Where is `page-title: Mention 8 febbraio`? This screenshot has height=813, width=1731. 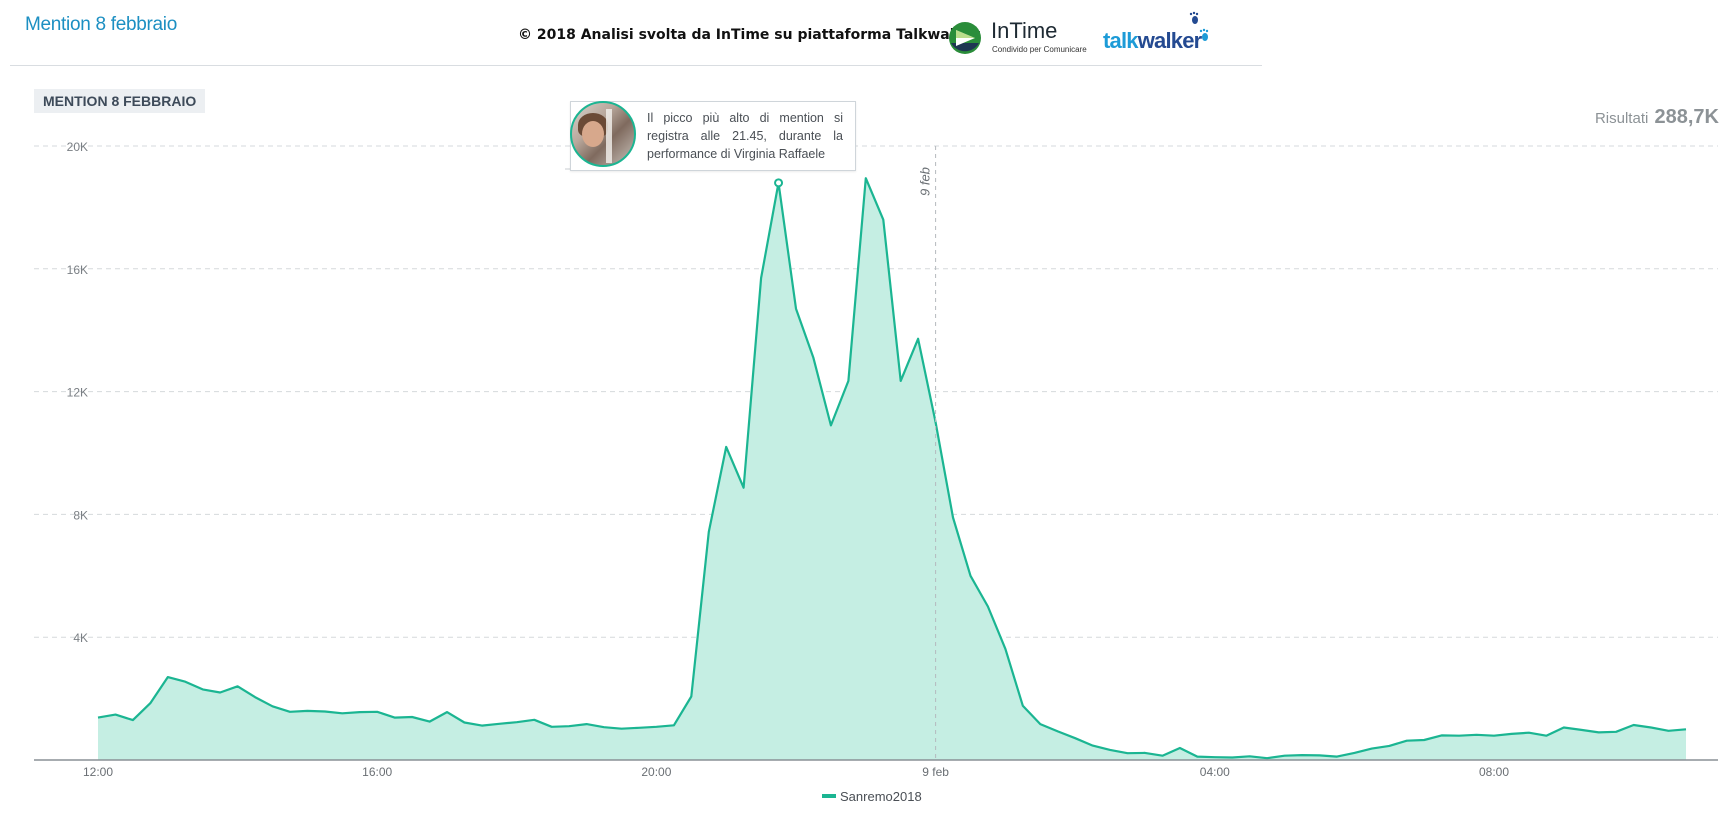
page-title: Mention 8 febbraio is located at coordinates (101, 24).